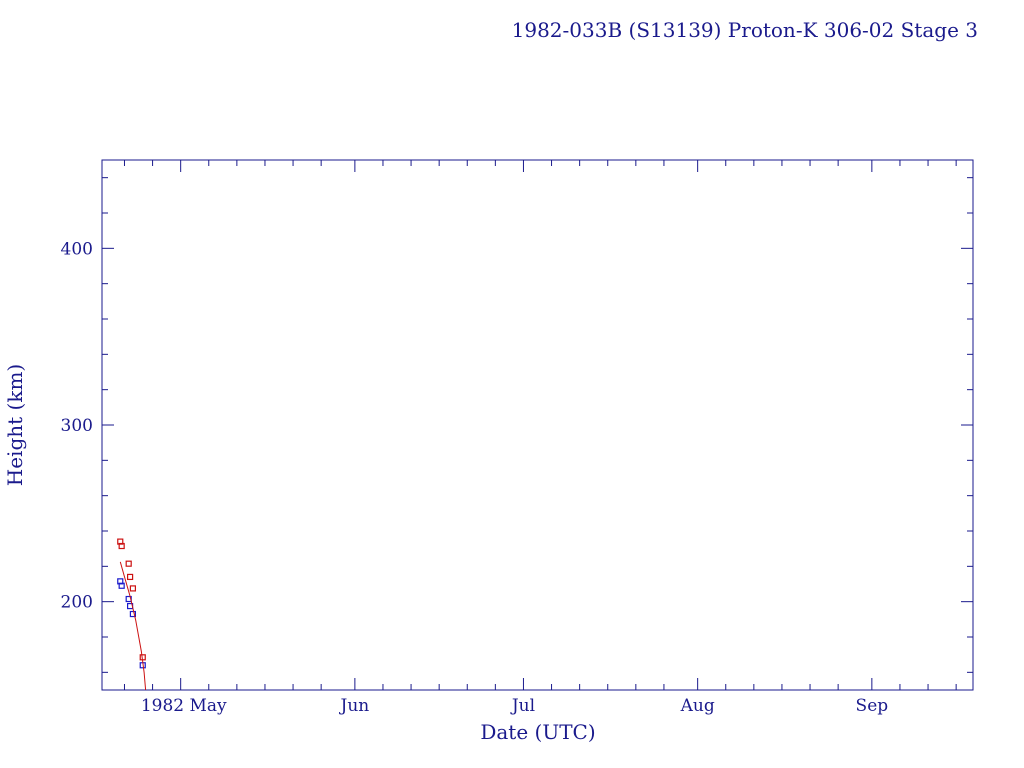 The height and width of the screenshot is (768, 1024). What do you see at coordinates (354, 706) in the screenshot?
I see `x-tick-label: Jun` at bounding box center [354, 706].